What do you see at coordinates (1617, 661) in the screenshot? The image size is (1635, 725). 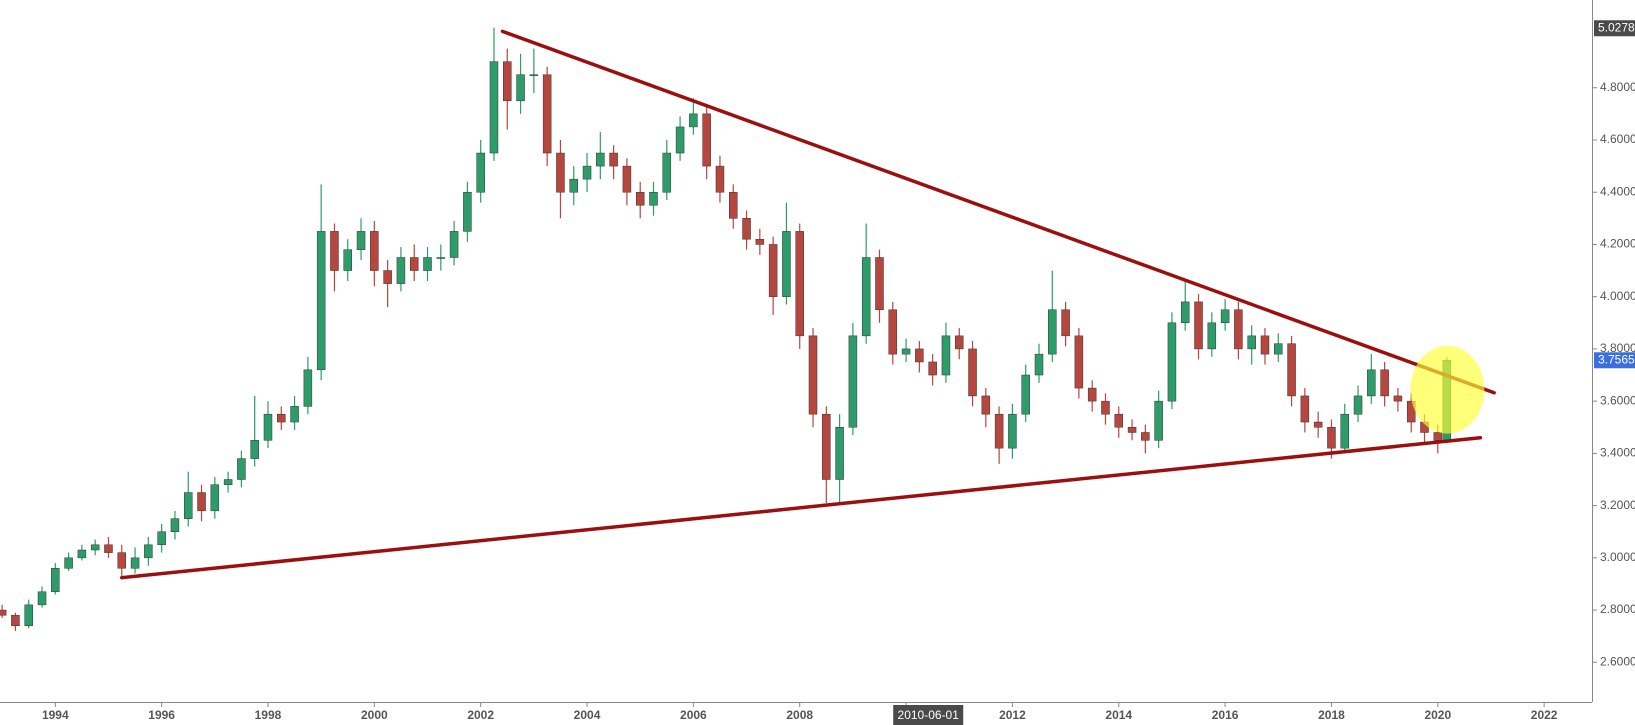 I see `y-tick-label: 2.6000` at bounding box center [1617, 661].